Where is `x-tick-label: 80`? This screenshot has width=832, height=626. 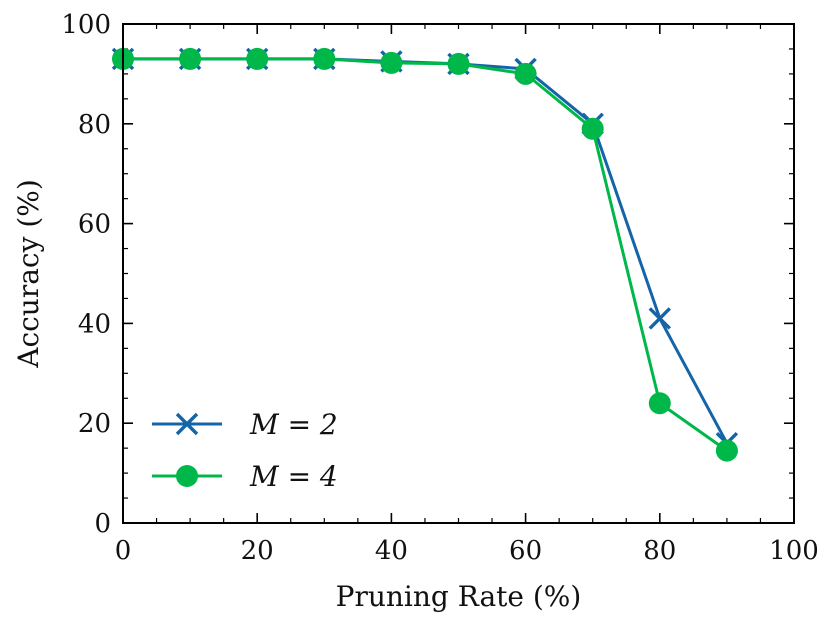 x-tick-label: 80 is located at coordinates (659, 551).